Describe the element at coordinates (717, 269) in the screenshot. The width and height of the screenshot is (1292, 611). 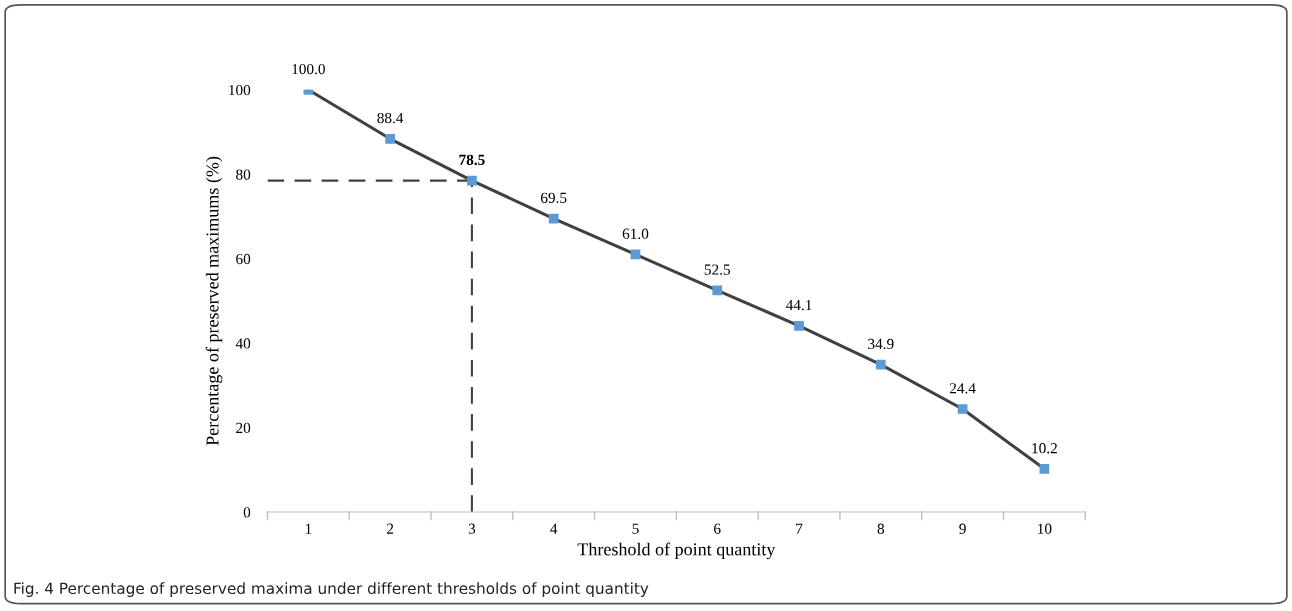
I see `data-label: 52.5` at that location.